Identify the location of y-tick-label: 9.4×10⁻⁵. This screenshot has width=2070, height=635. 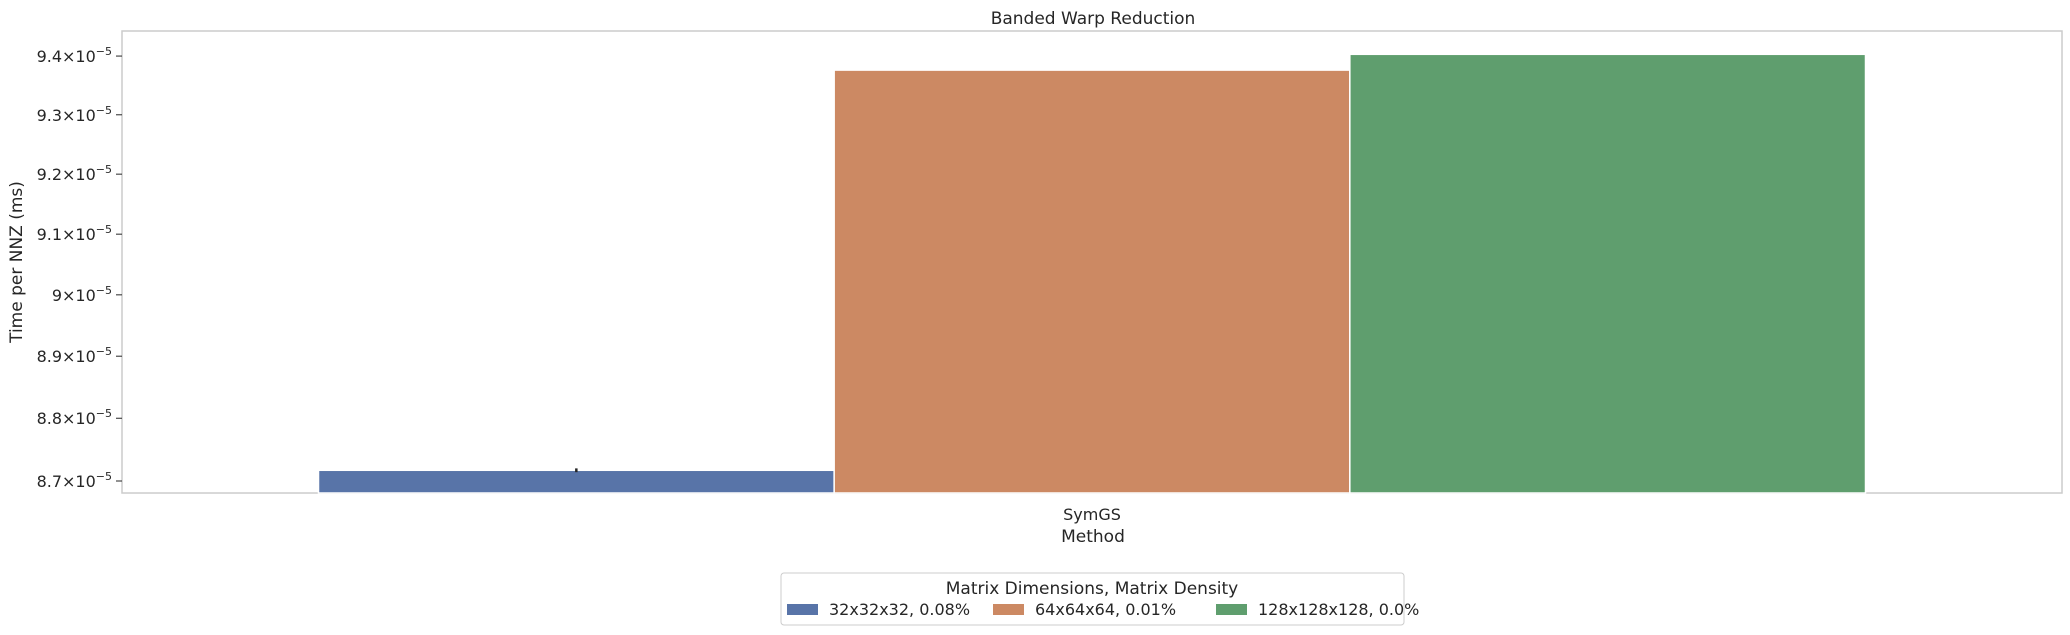
(74, 55).